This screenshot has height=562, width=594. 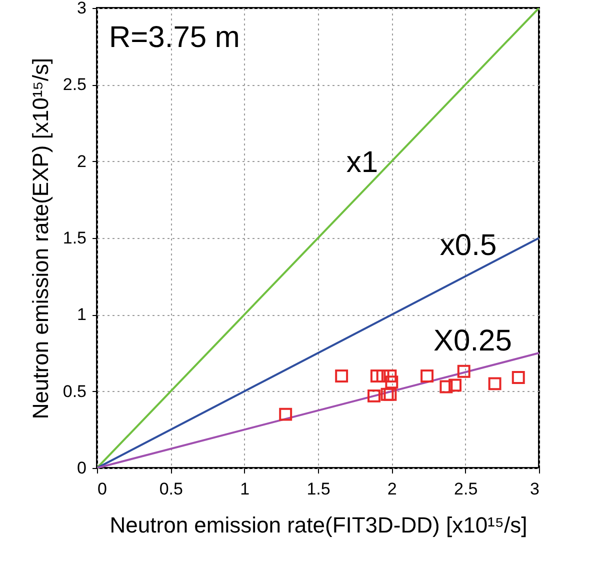 What do you see at coordinates (81, 468) in the screenshot?
I see `y-tick-label: 0` at bounding box center [81, 468].